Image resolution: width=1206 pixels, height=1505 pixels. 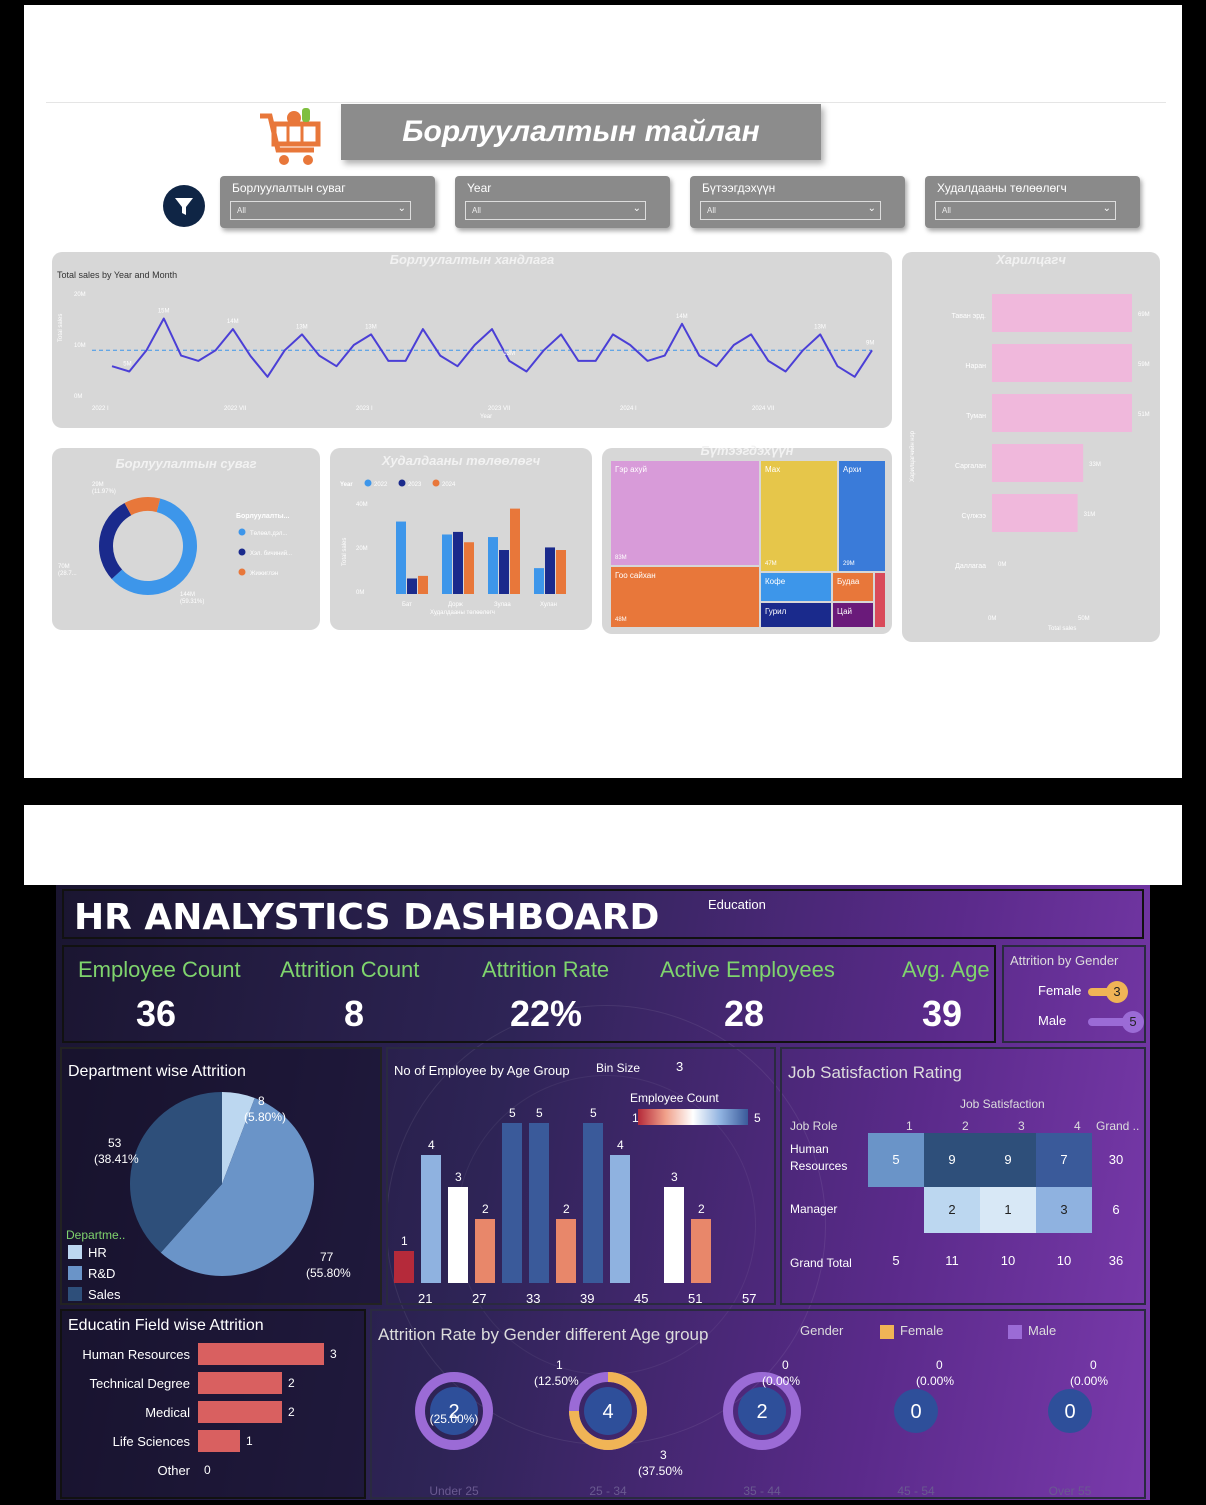 I want to click on dept-legend-item: HR, so click(x=97, y=1252).